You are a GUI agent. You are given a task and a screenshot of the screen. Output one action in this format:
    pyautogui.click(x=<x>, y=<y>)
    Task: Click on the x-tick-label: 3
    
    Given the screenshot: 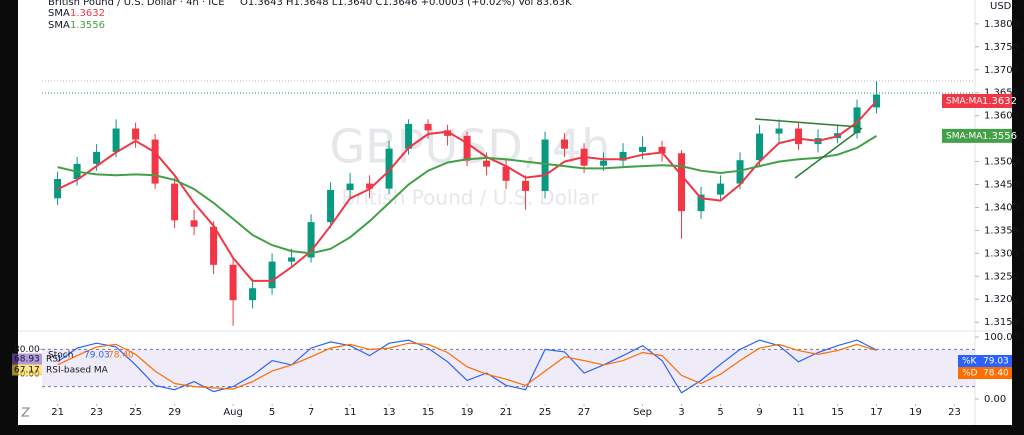 What is the action you would take?
    pyautogui.click(x=681, y=412)
    